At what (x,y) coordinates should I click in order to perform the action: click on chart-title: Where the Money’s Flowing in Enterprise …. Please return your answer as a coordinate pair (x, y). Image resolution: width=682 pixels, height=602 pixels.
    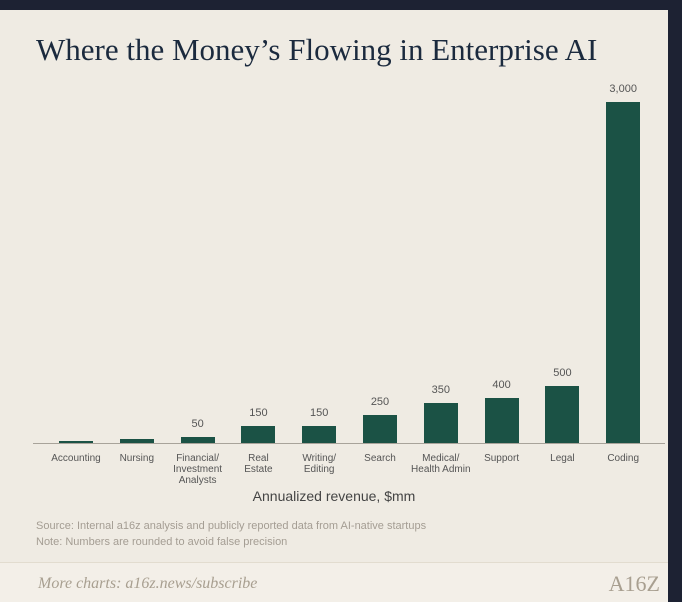
    Looking at the image, I should click on (317, 49).